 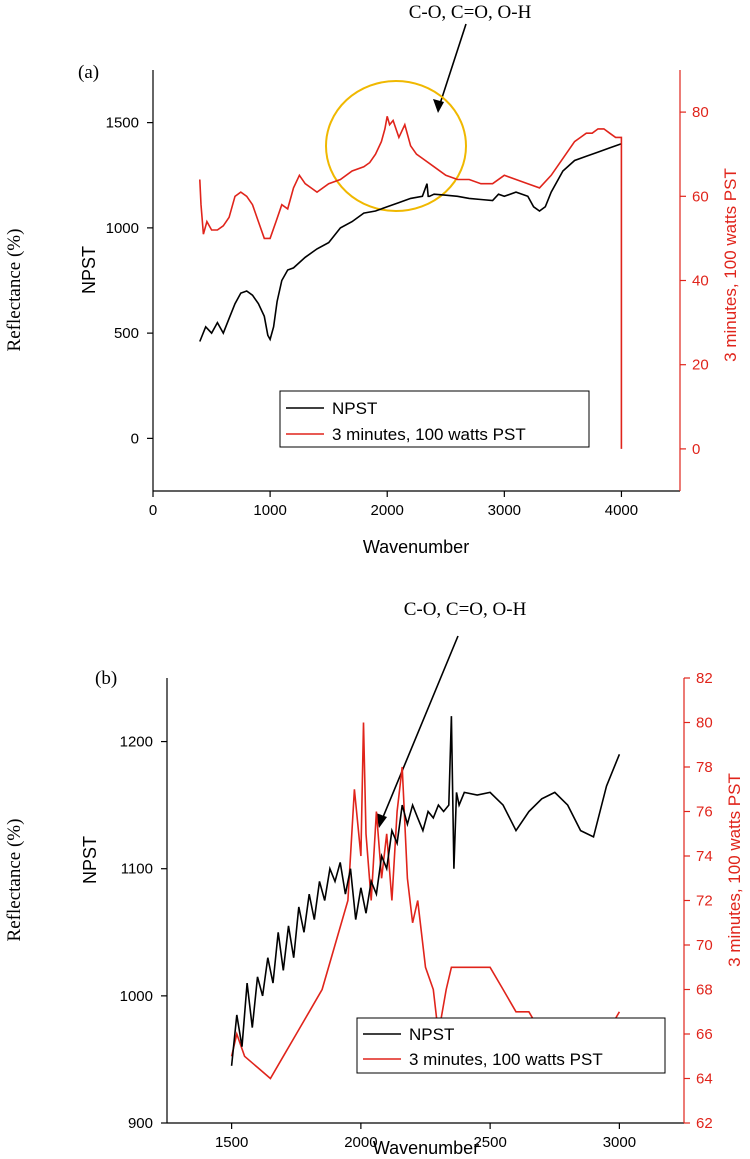 I want to click on x-tick-label: 1500, so click(x=231, y=1142).